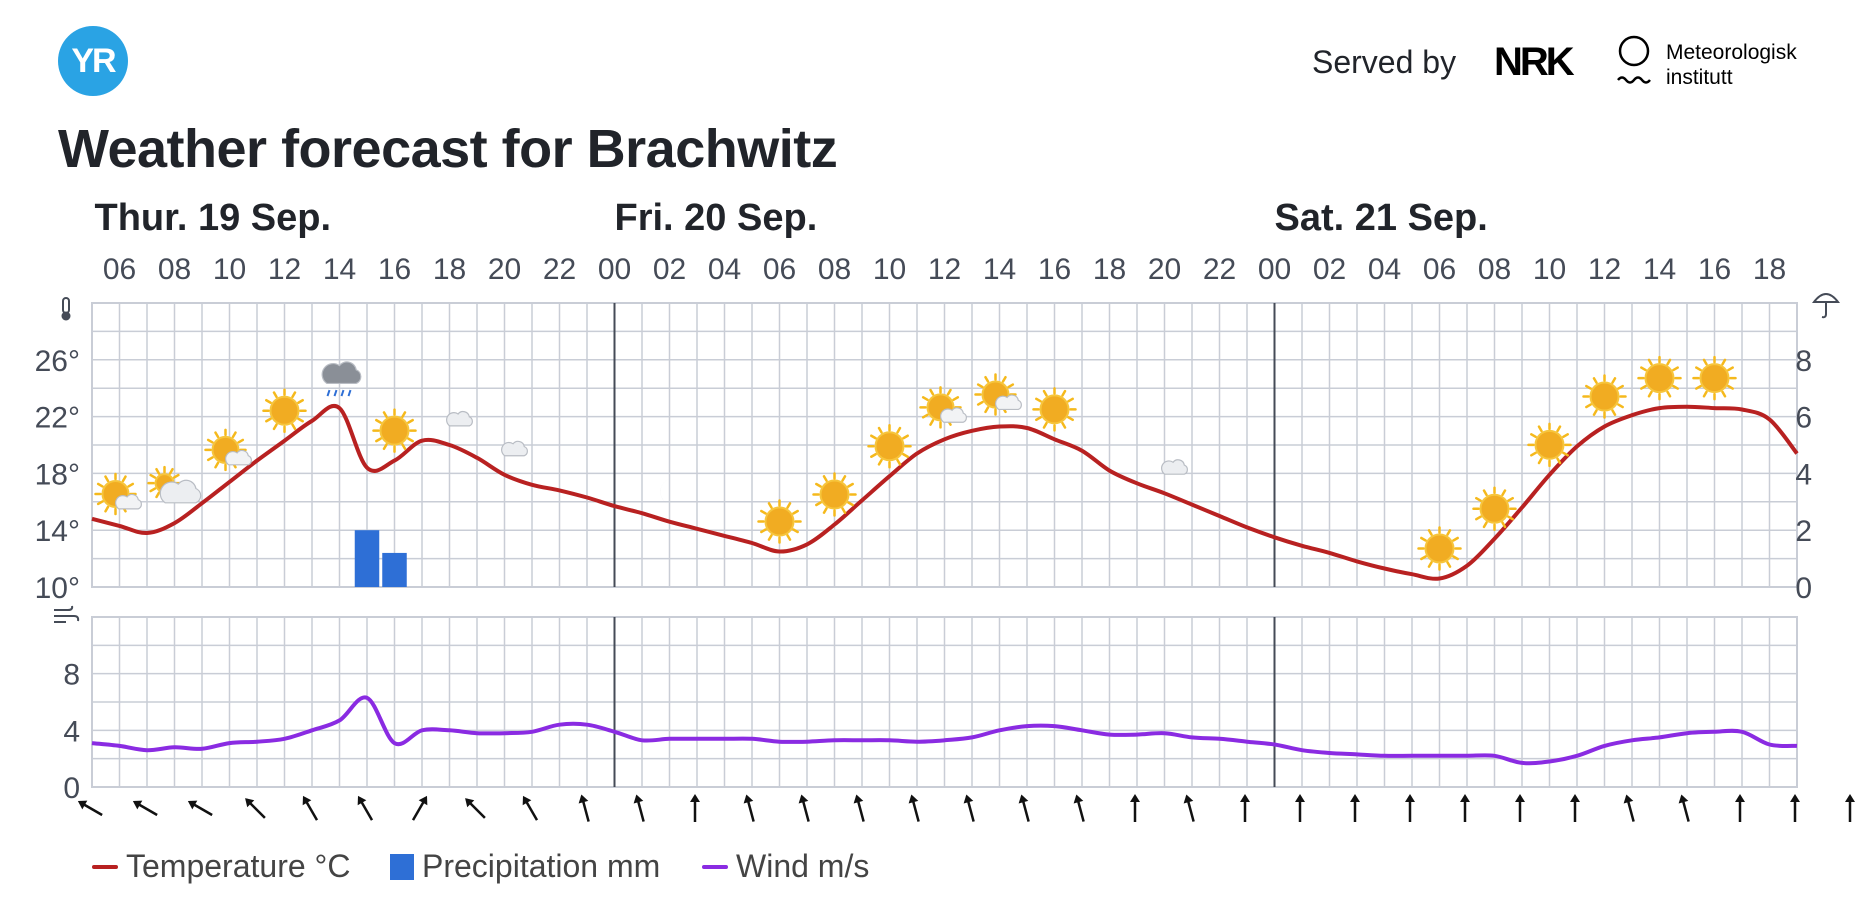 Image resolution: width=1855 pixels, height=910 pixels. I want to click on hour-tick-label: 16, so click(394, 269).